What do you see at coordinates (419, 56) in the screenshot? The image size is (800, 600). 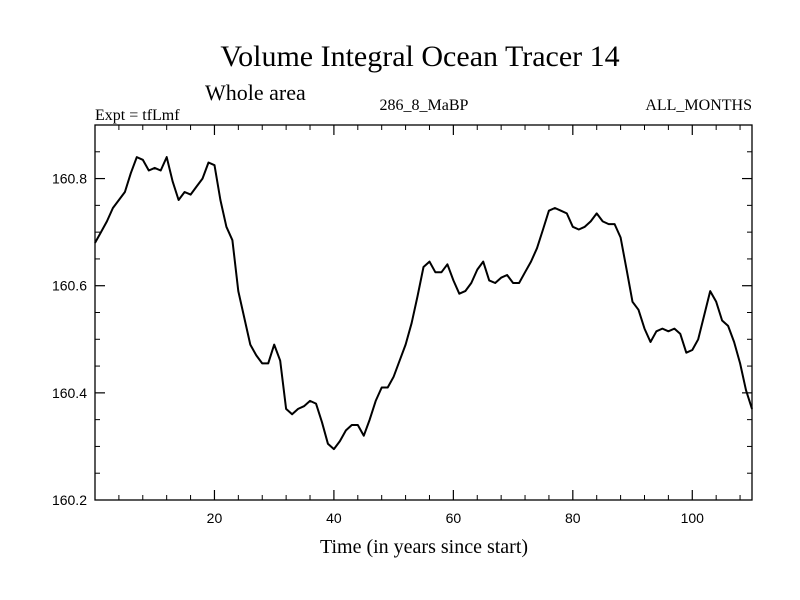 I see `chart-title: Volume Integral Ocean Tracer 14` at bounding box center [419, 56].